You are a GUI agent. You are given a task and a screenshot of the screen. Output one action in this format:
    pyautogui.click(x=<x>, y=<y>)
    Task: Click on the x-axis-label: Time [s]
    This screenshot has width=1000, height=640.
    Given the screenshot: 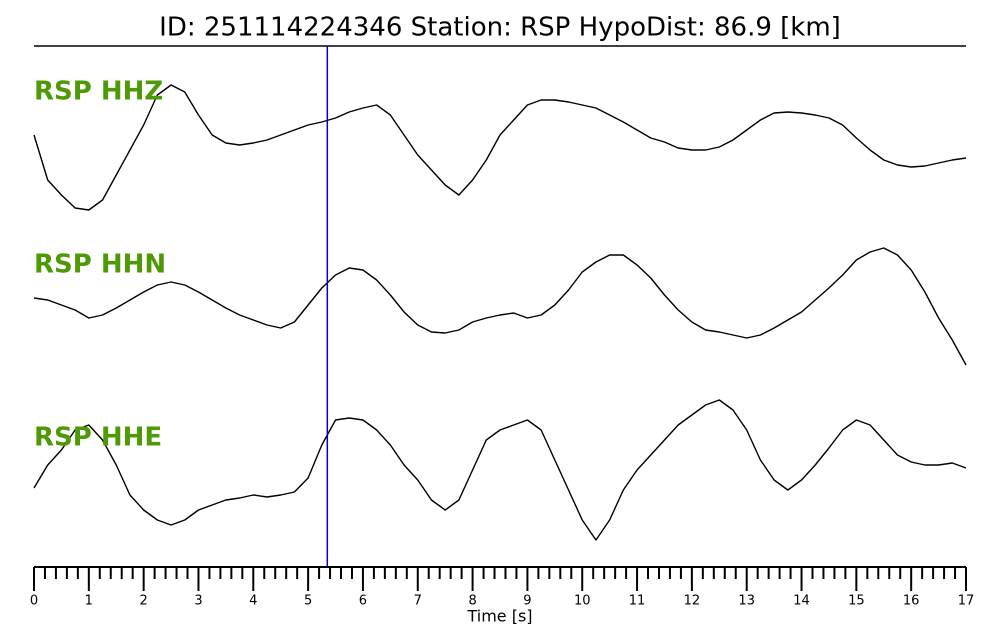 What is the action you would take?
    pyautogui.click(x=499, y=616)
    